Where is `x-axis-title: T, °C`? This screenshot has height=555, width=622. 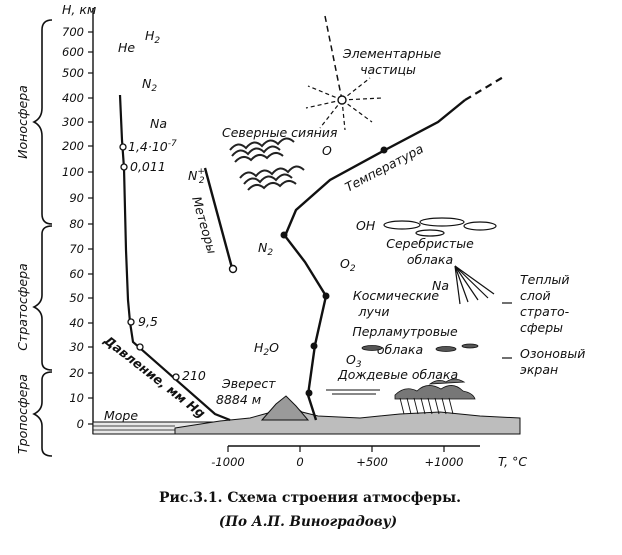
x-axis-title: T, °C is located at coordinates (512, 461).